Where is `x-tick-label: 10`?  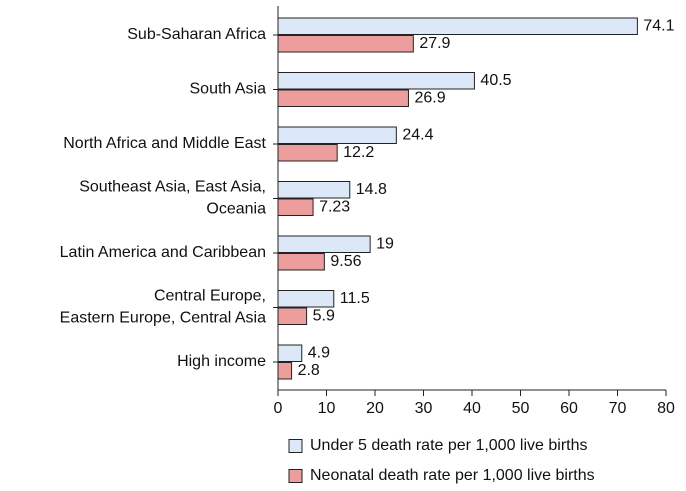 x-tick-label: 10 is located at coordinates (327, 408).